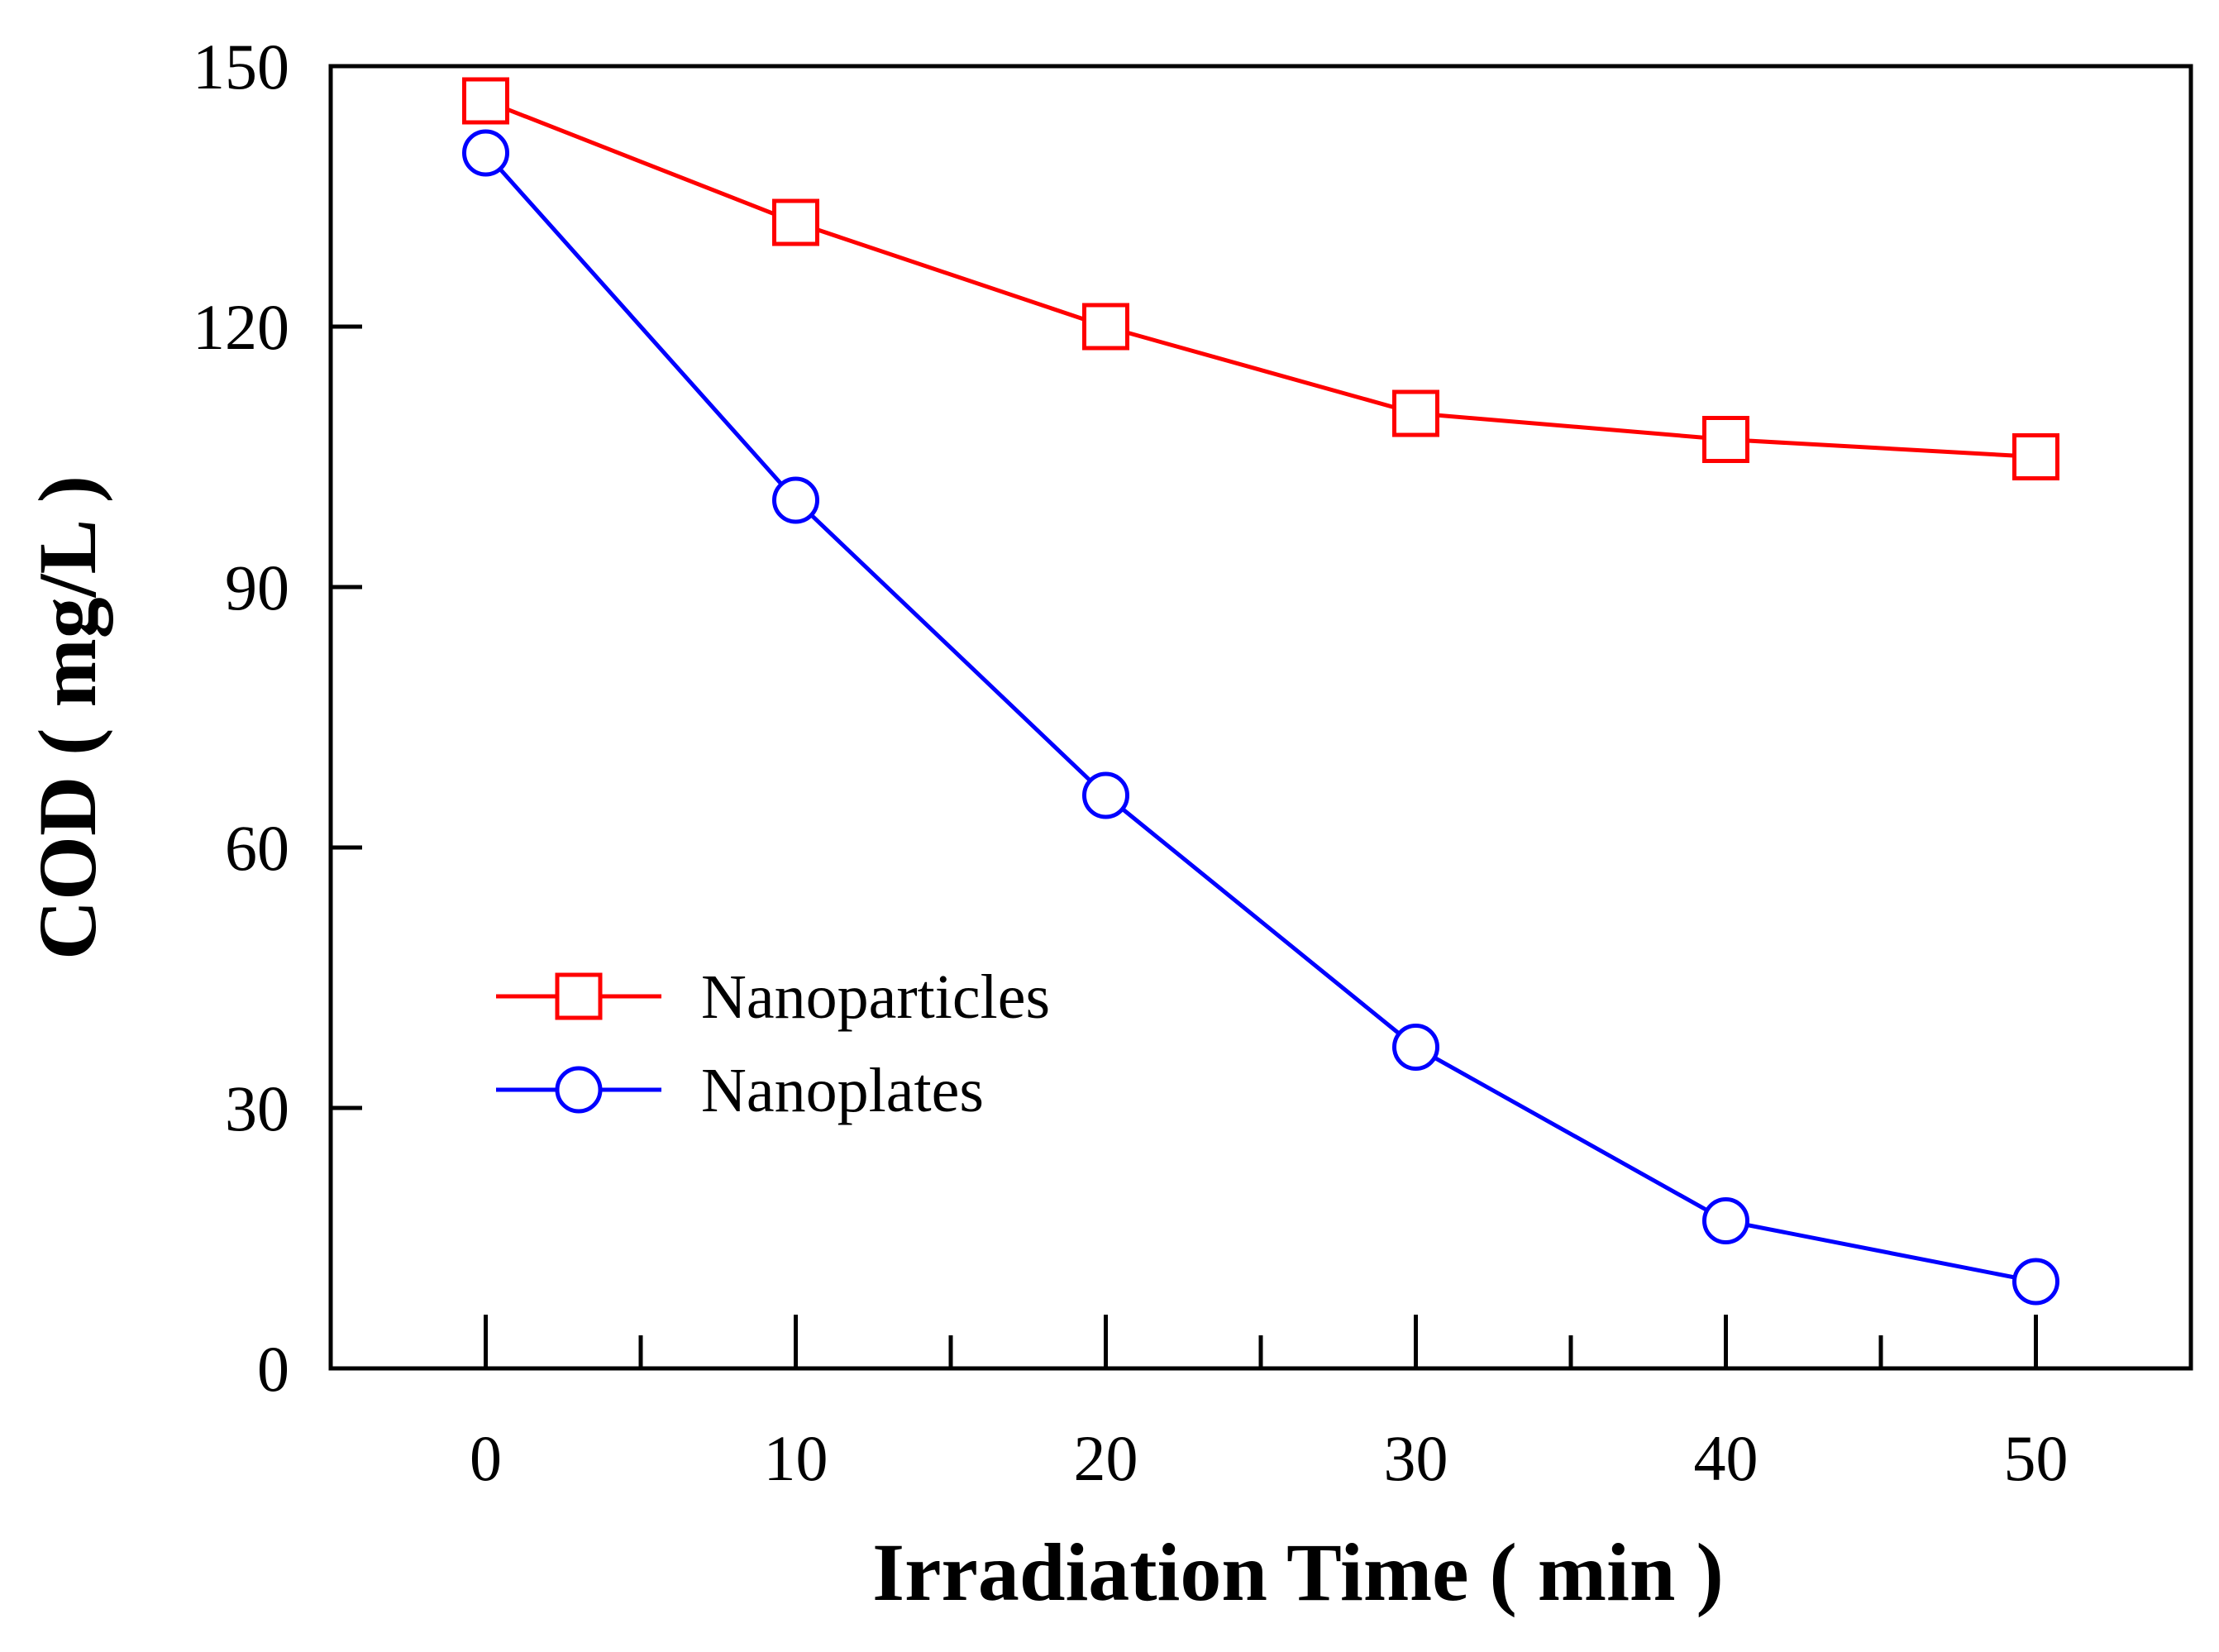  I want to click on y-tick-label: 30, so click(257, 1108).